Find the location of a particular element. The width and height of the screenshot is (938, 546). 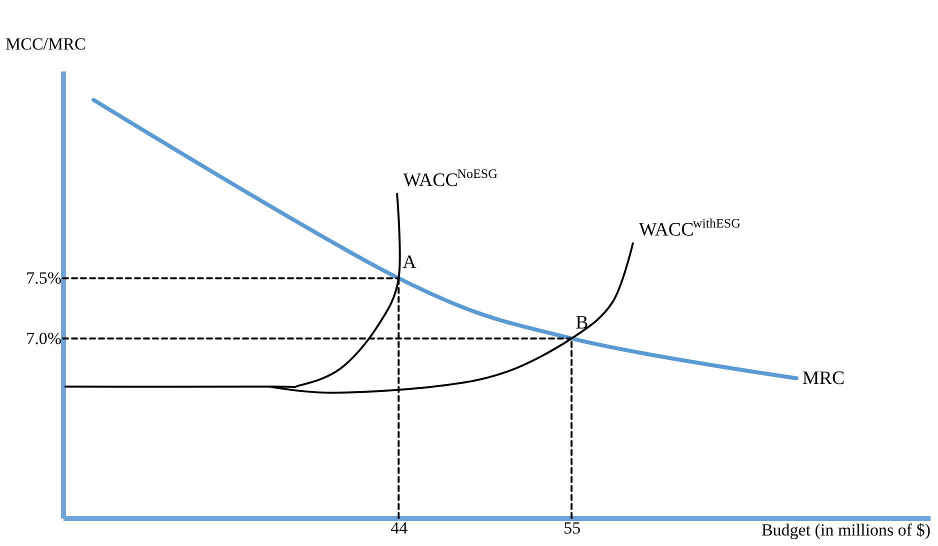

x-tick-label: 55 is located at coordinates (572, 528).